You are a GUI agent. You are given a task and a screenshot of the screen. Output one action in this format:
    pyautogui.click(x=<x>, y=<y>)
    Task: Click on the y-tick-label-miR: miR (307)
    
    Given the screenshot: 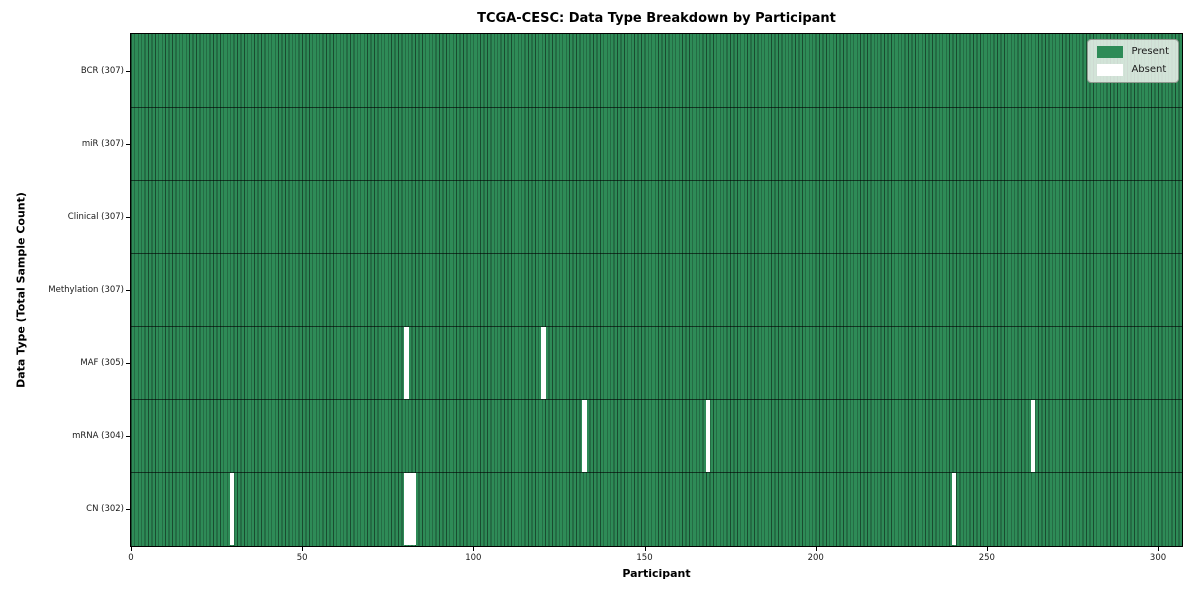 What is the action you would take?
    pyautogui.click(x=102, y=143)
    